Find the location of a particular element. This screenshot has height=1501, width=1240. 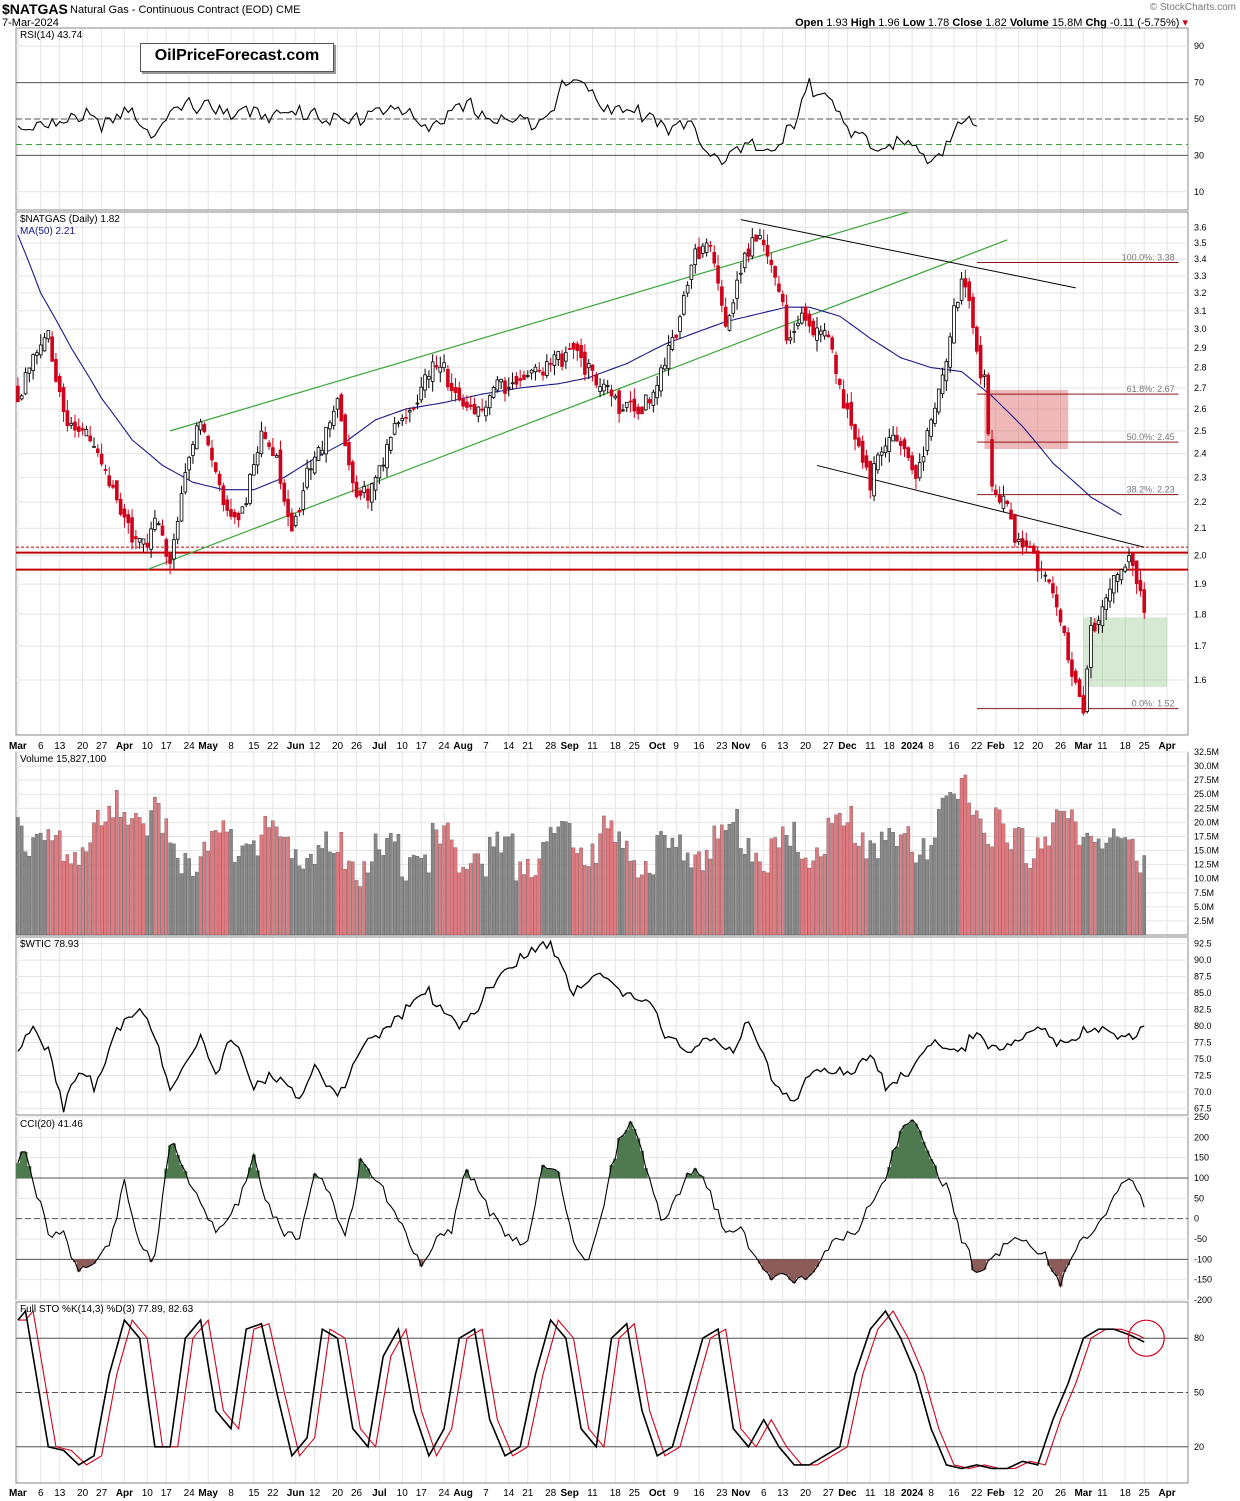

x-axis-tick-label: 15 is located at coordinates (254, 746).